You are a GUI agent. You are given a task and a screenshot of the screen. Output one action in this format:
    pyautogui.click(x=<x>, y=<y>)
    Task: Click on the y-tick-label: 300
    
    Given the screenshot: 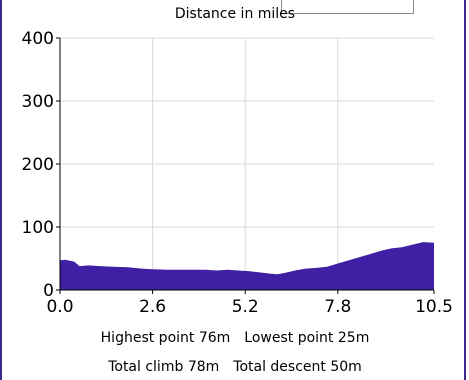 What is the action you would take?
    pyautogui.click(x=38, y=102)
    